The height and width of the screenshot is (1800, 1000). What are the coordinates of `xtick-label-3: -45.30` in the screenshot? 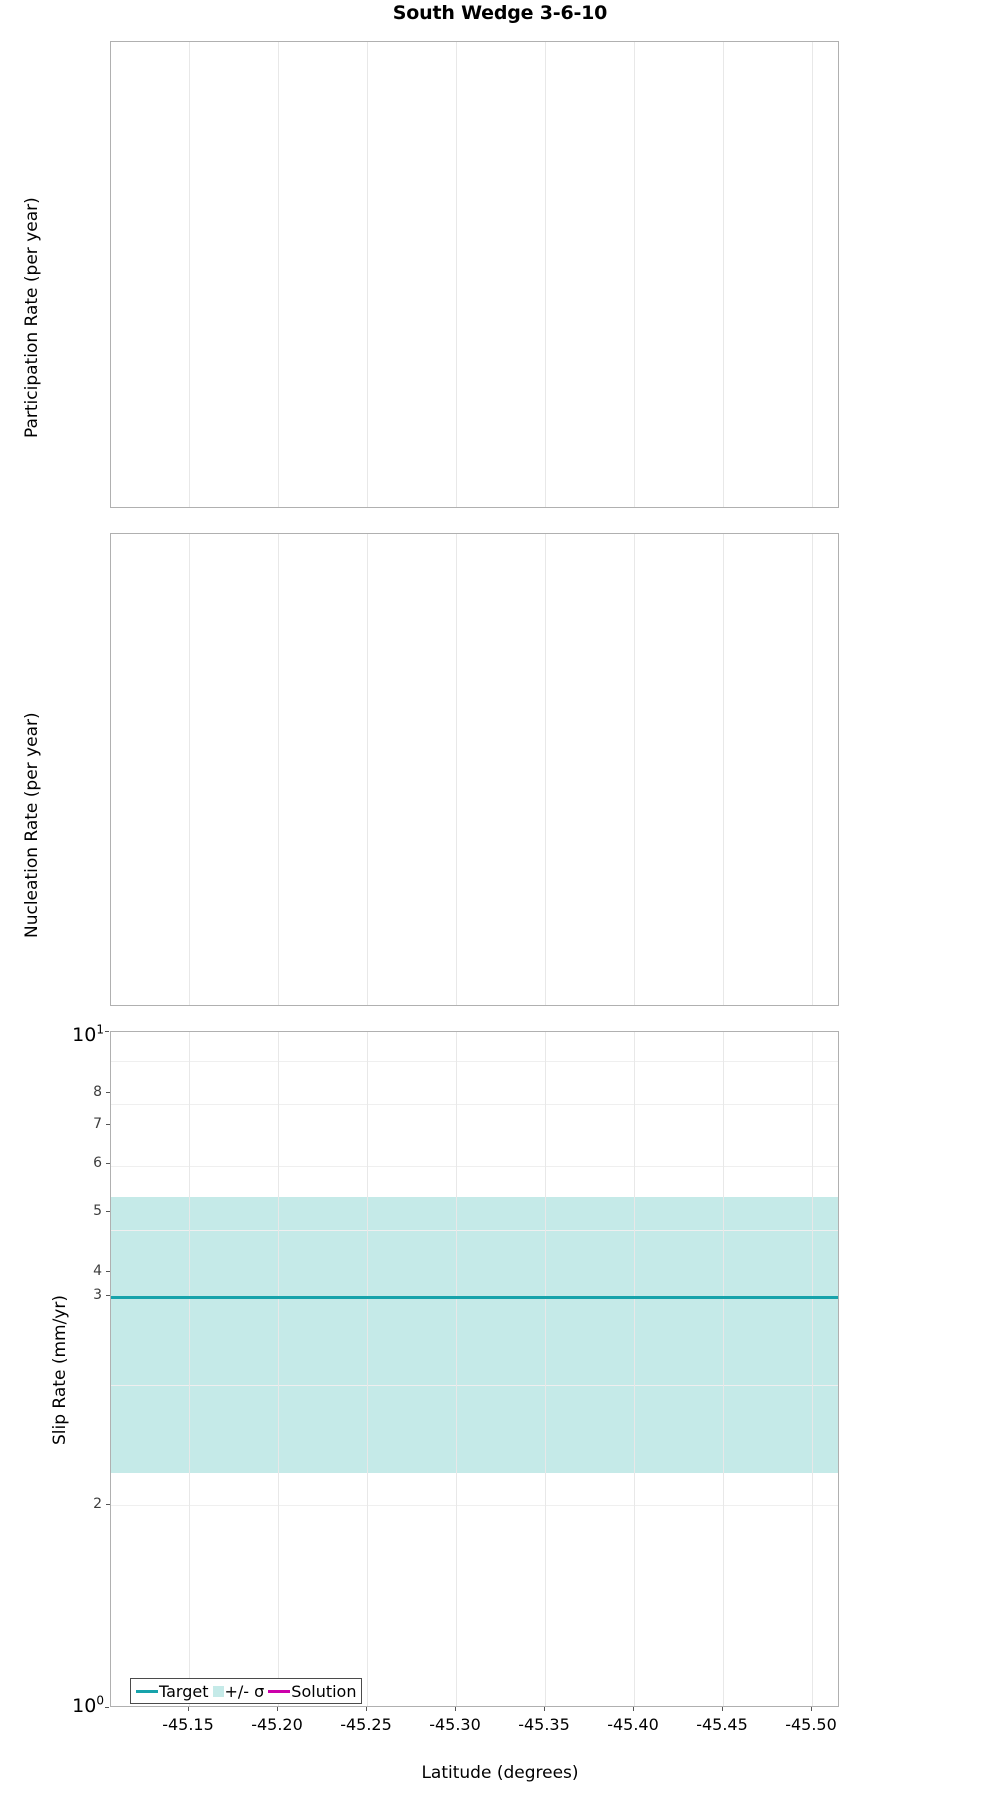 It's located at (455, 1724).